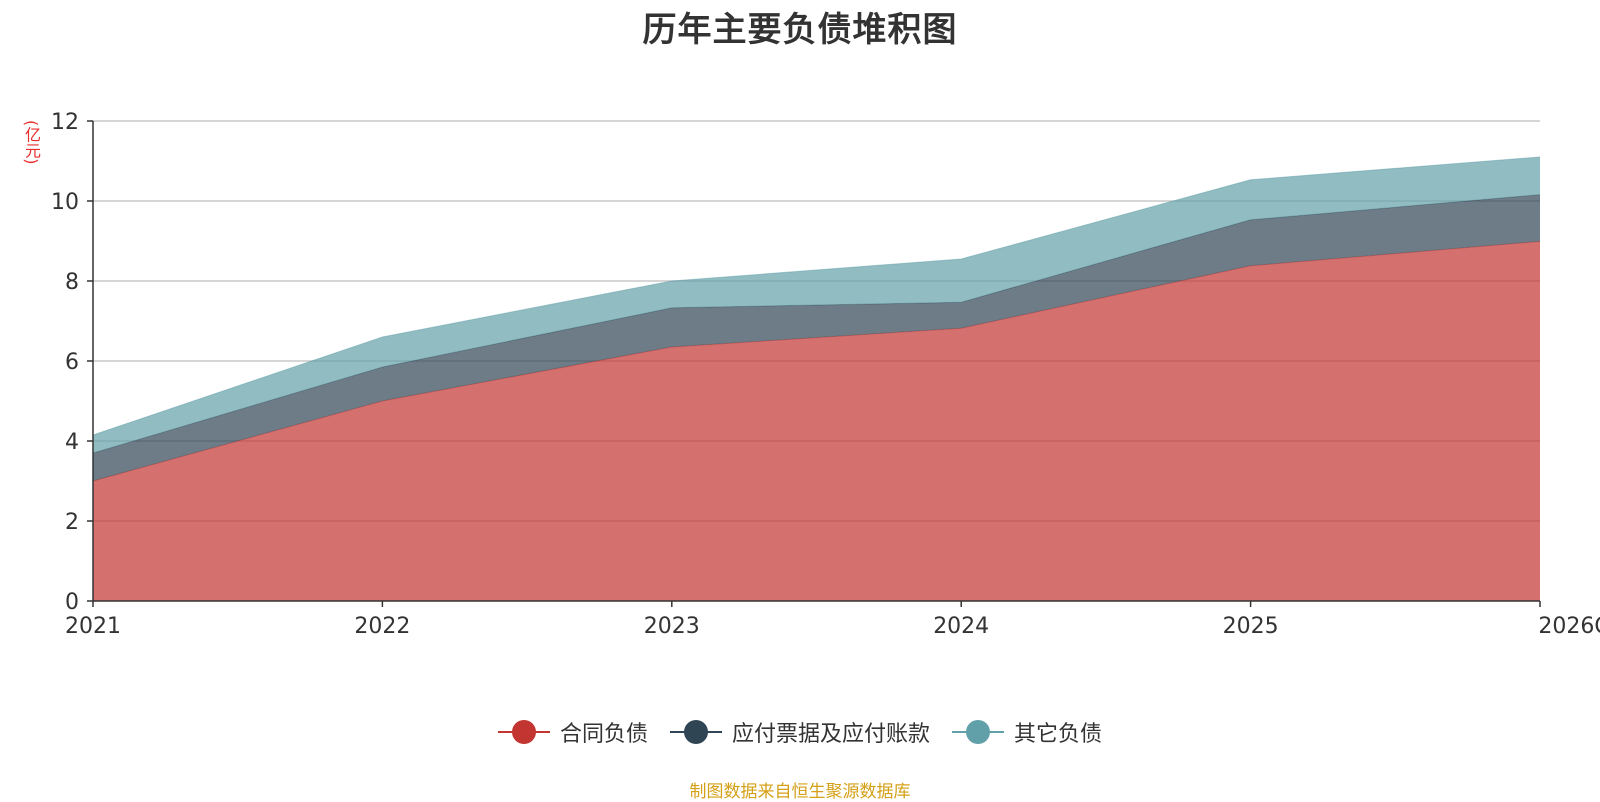 The height and width of the screenshot is (802, 1600). Describe the element at coordinates (31, 142) in the screenshot. I see `y-axis-unit-label: (亿元)` at that location.